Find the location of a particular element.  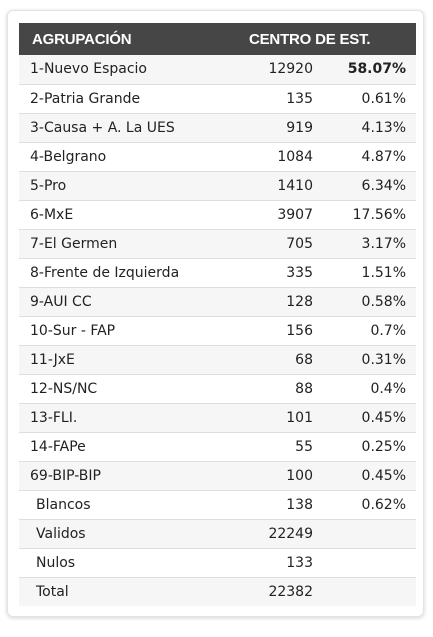

row-name: 9-AUI CC is located at coordinates (61, 301).